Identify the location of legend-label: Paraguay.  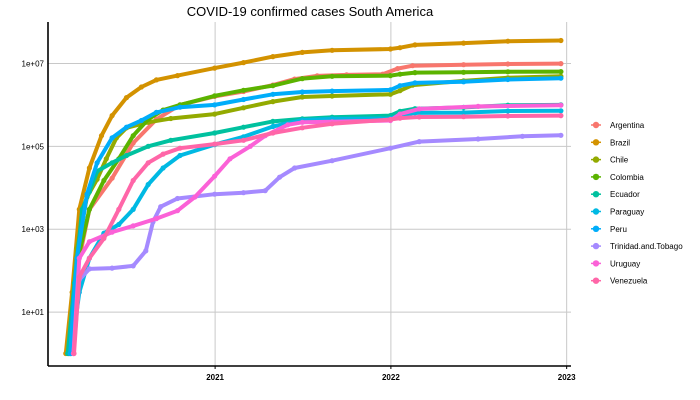
(627, 212).